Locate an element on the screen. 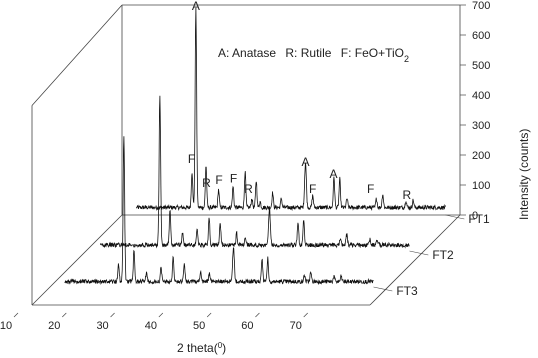 The image size is (538, 358). x-axis-label: 2 theta(0) is located at coordinates (201, 348).